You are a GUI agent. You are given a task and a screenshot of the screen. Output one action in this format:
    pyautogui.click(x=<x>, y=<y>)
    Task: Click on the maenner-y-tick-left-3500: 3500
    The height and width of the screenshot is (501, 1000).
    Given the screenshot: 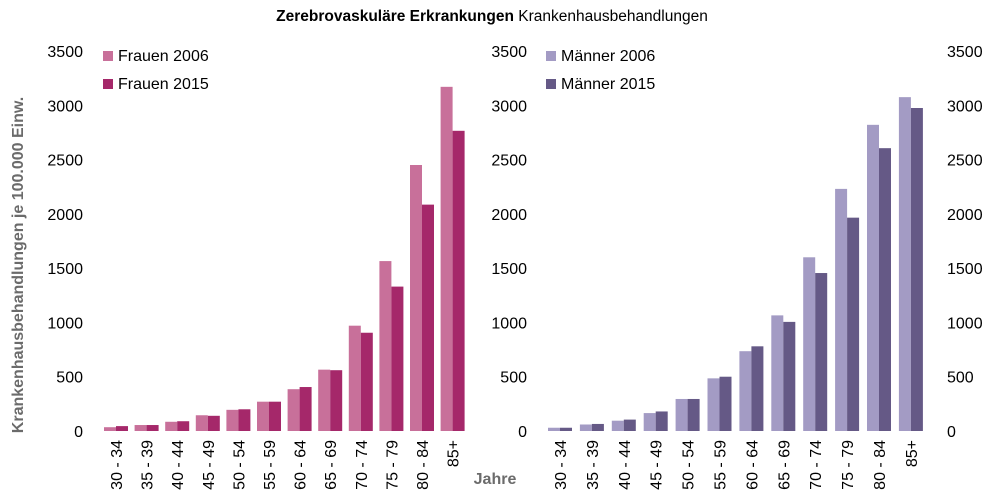 What is the action you would take?
    pyautogui.click(x=509, y=52)
    